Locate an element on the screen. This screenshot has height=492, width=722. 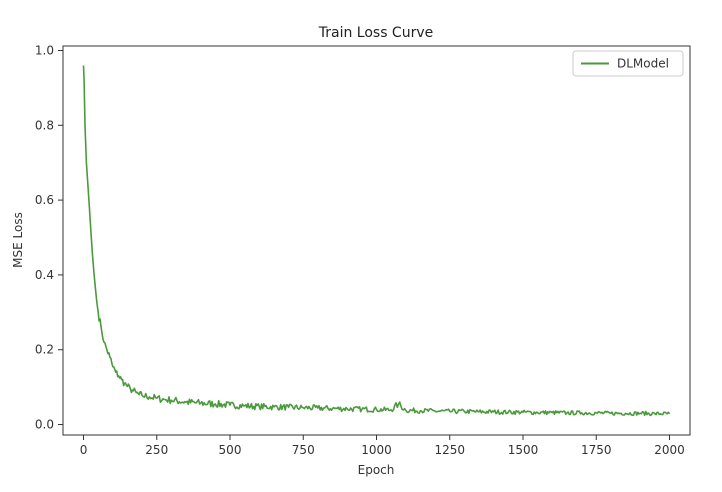
y-tick-label: 0.2 is located at coordinates (44, 350).